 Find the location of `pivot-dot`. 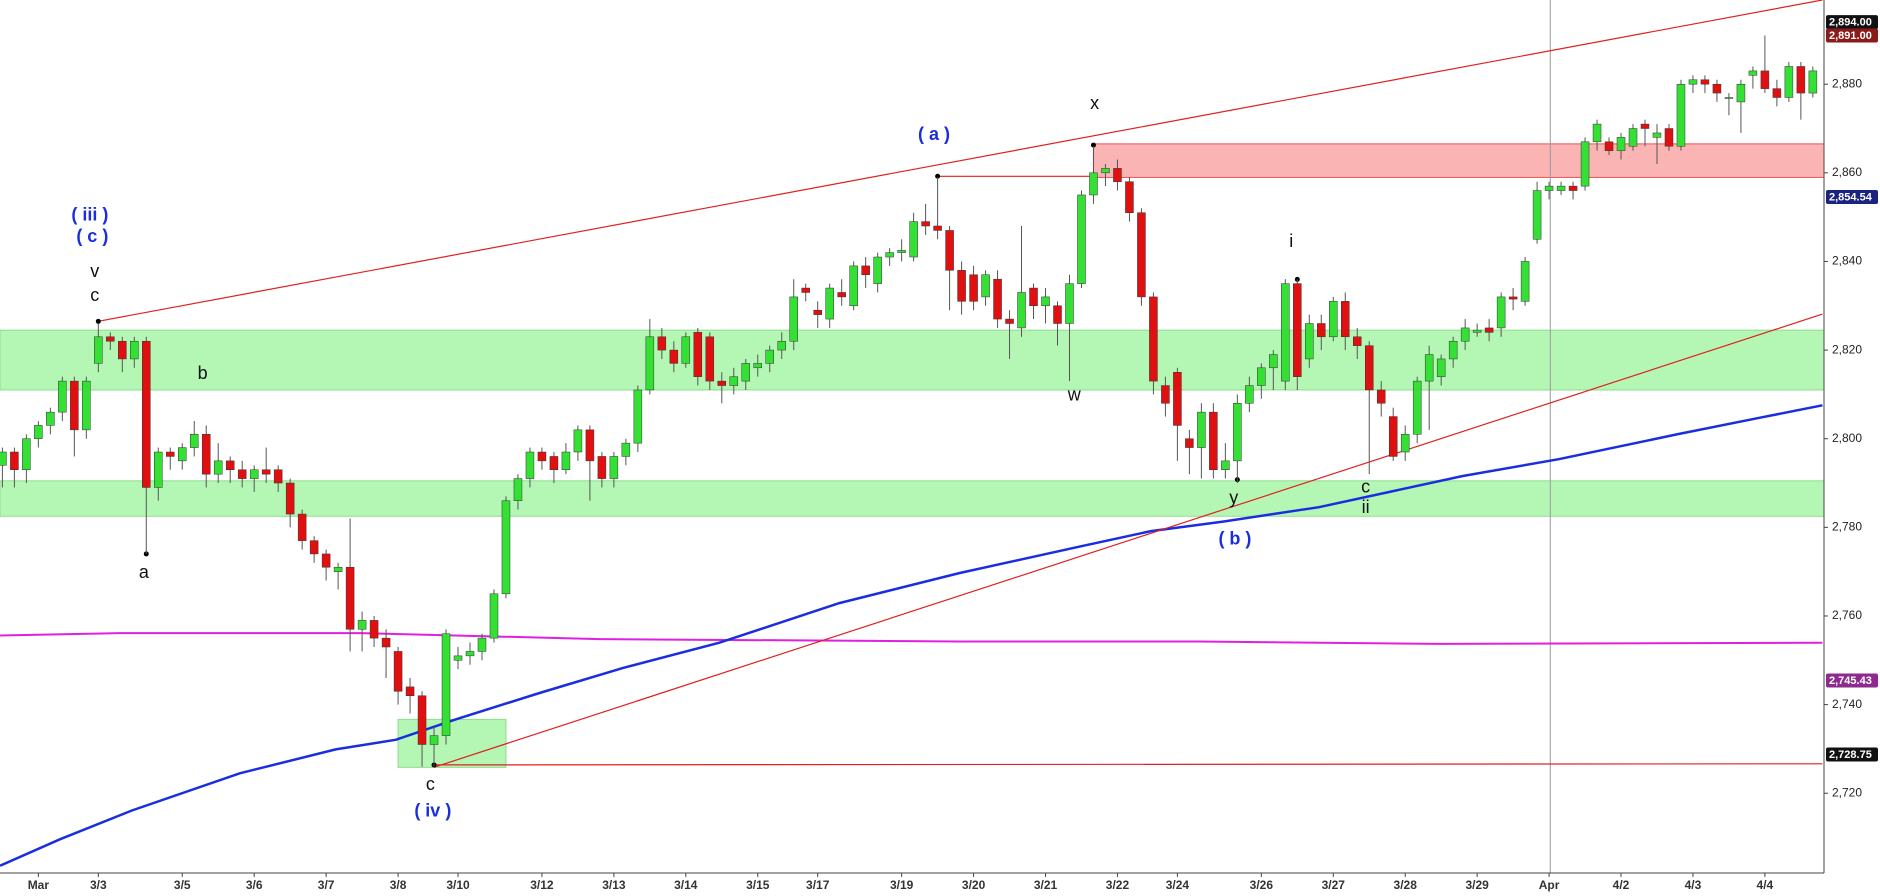

pivot-dot is located at coordinates (938, 176).